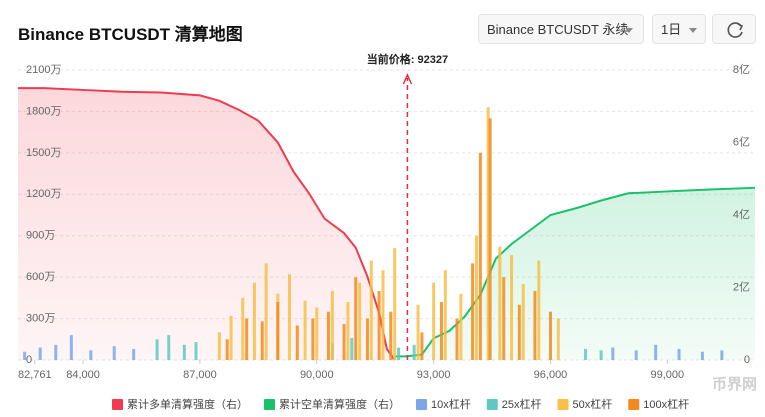 This screenshot has height=417, width=765. What do you see at coordinates (43, 153) in the screenshot?
I see `y-tick-label: 1500万` at bounding box center [43, 153].